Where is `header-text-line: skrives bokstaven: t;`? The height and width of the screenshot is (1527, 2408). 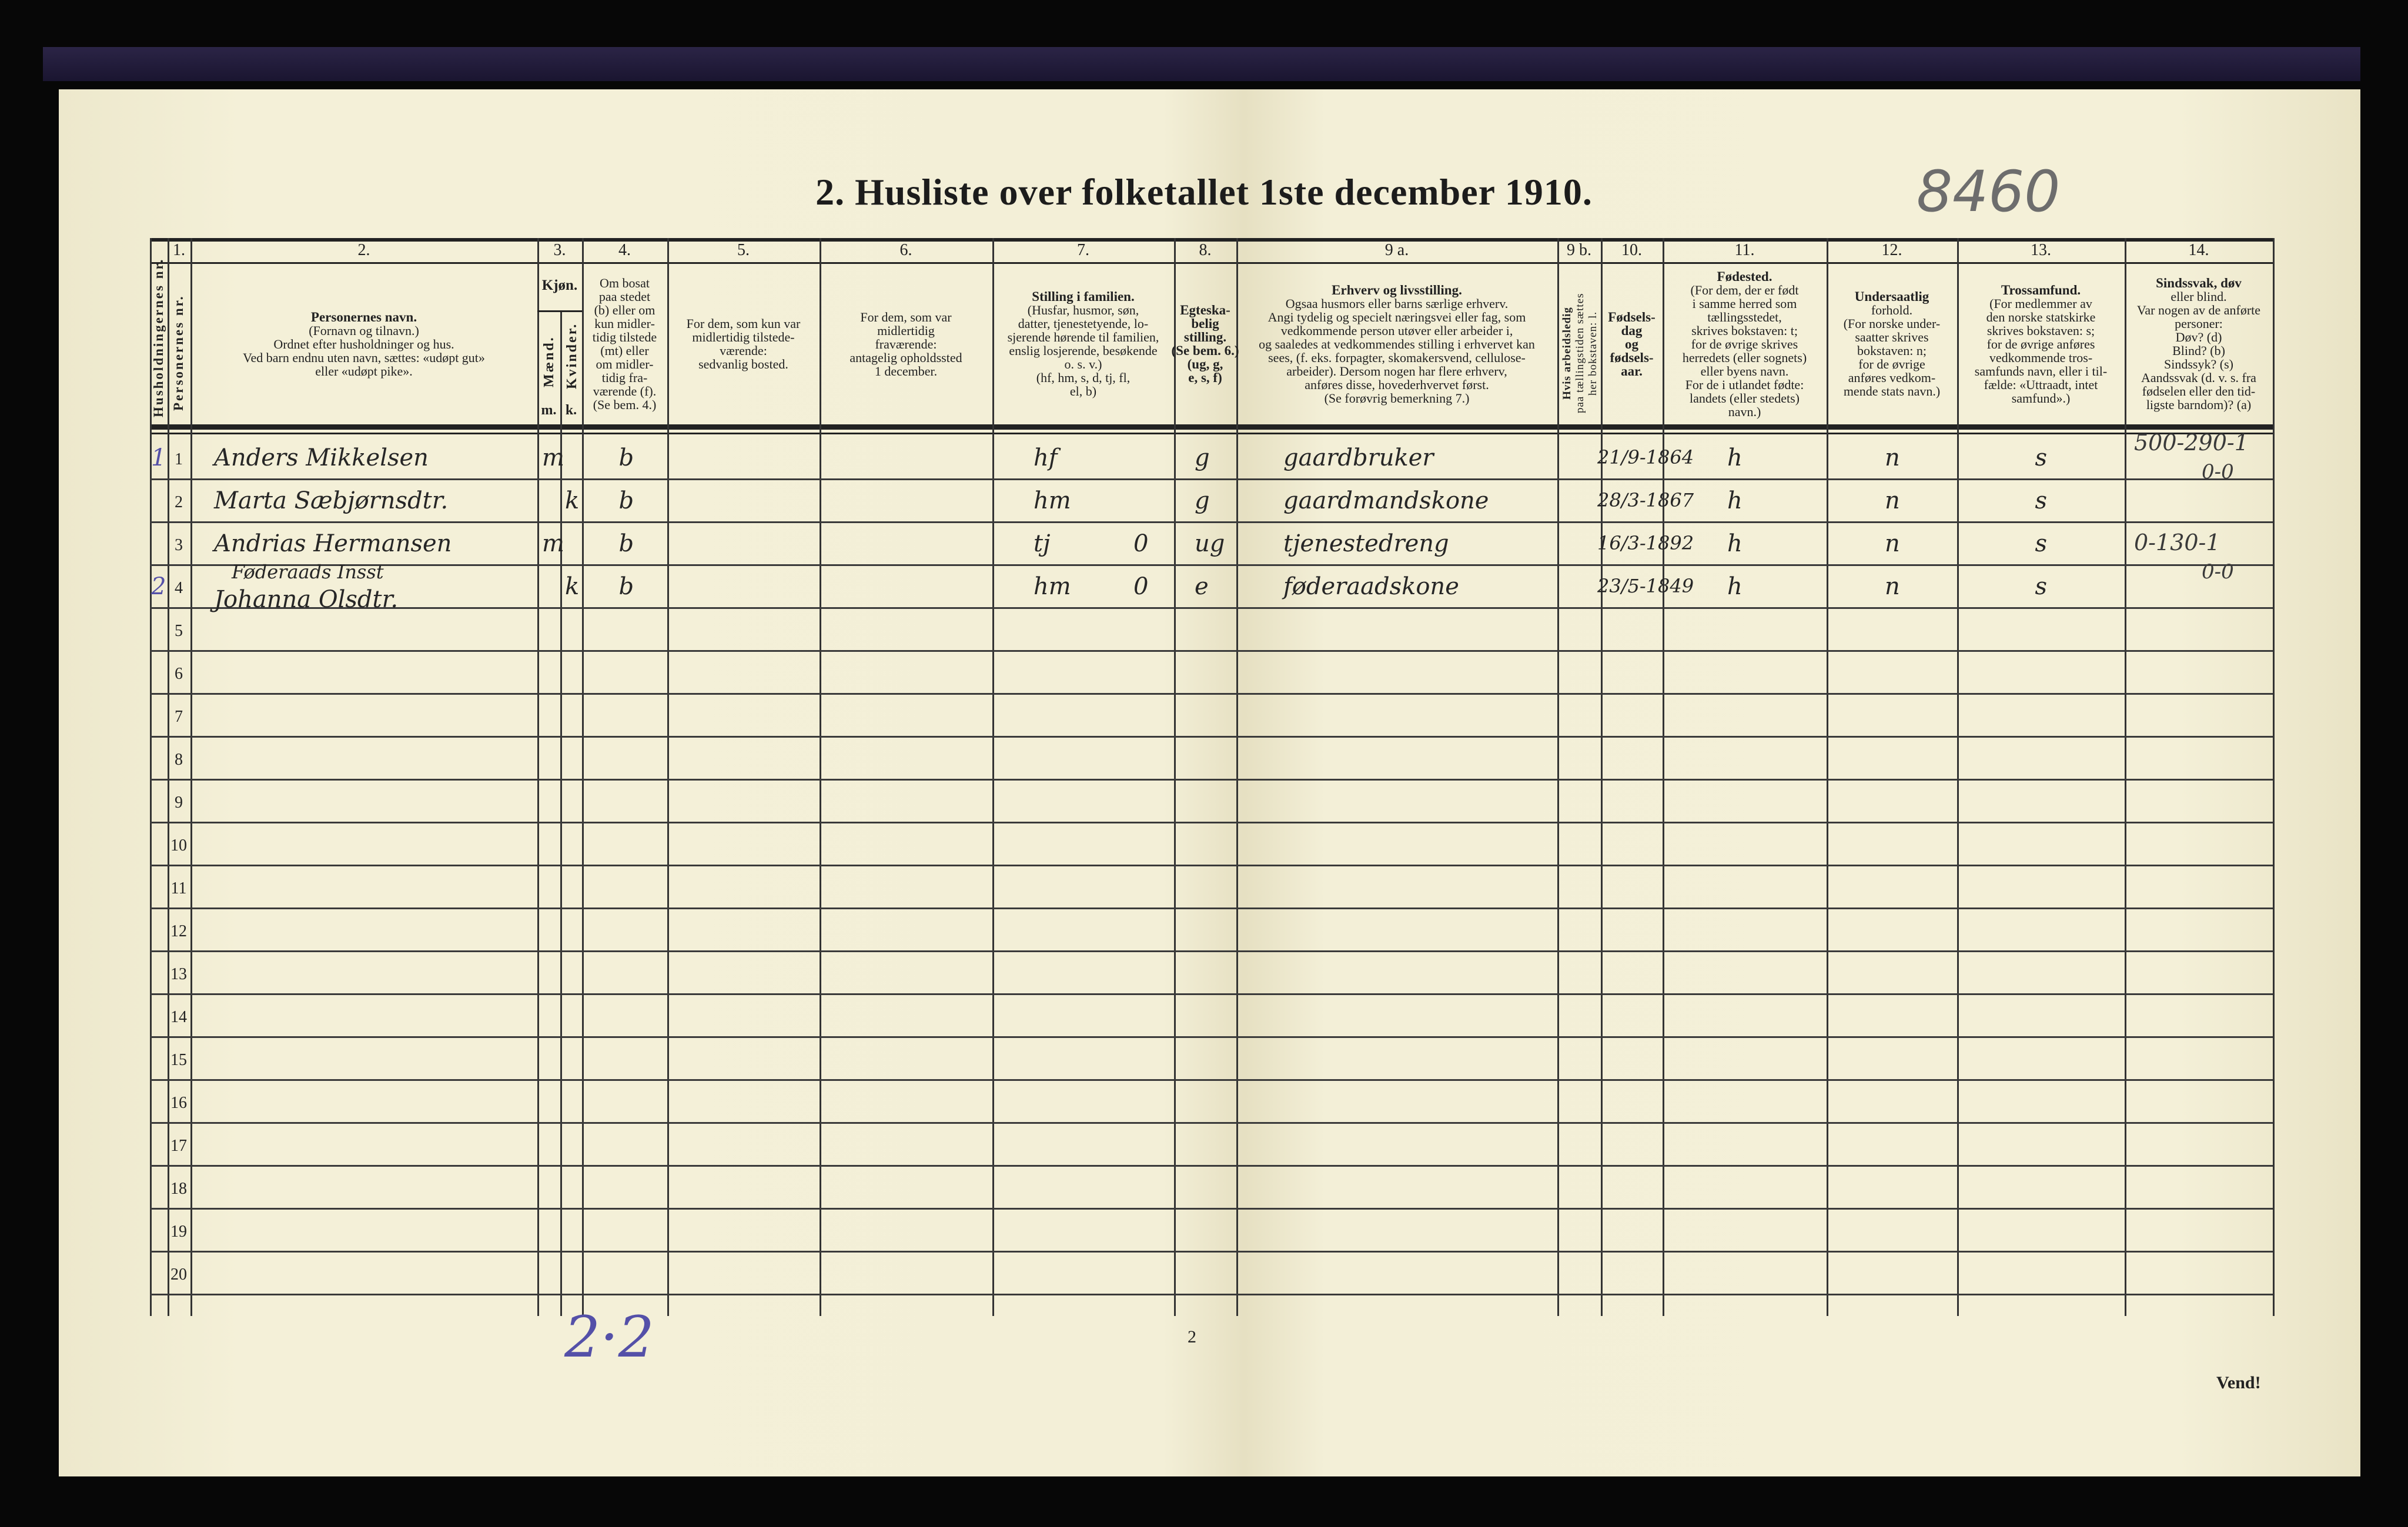 header-text-line: skrives bokstaven: t; is located at coordinates (1744, 331).